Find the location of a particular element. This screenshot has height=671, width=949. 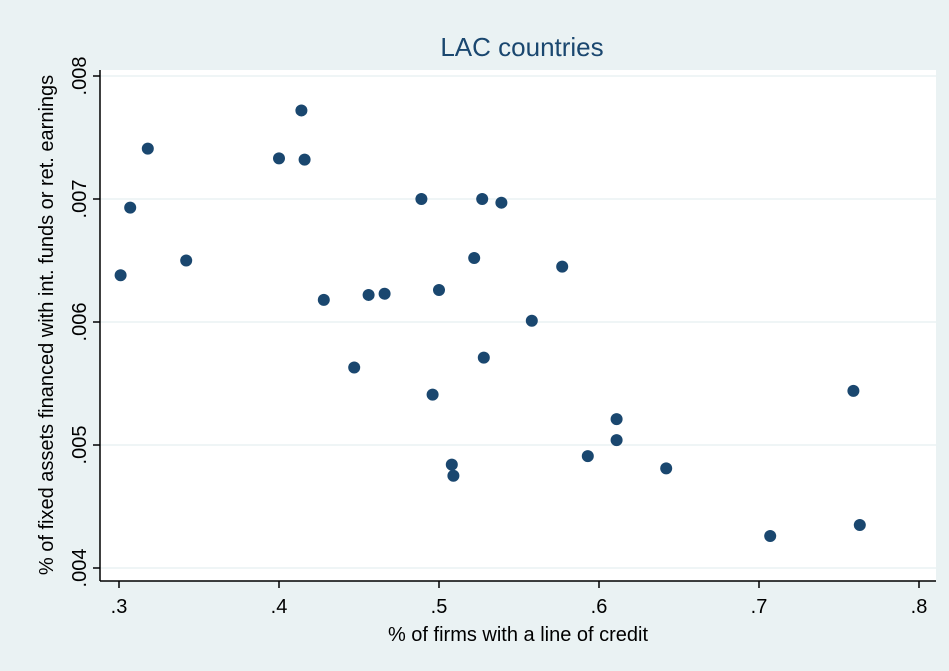

chart-title: LAC countries is located at coordinates (521, 47).